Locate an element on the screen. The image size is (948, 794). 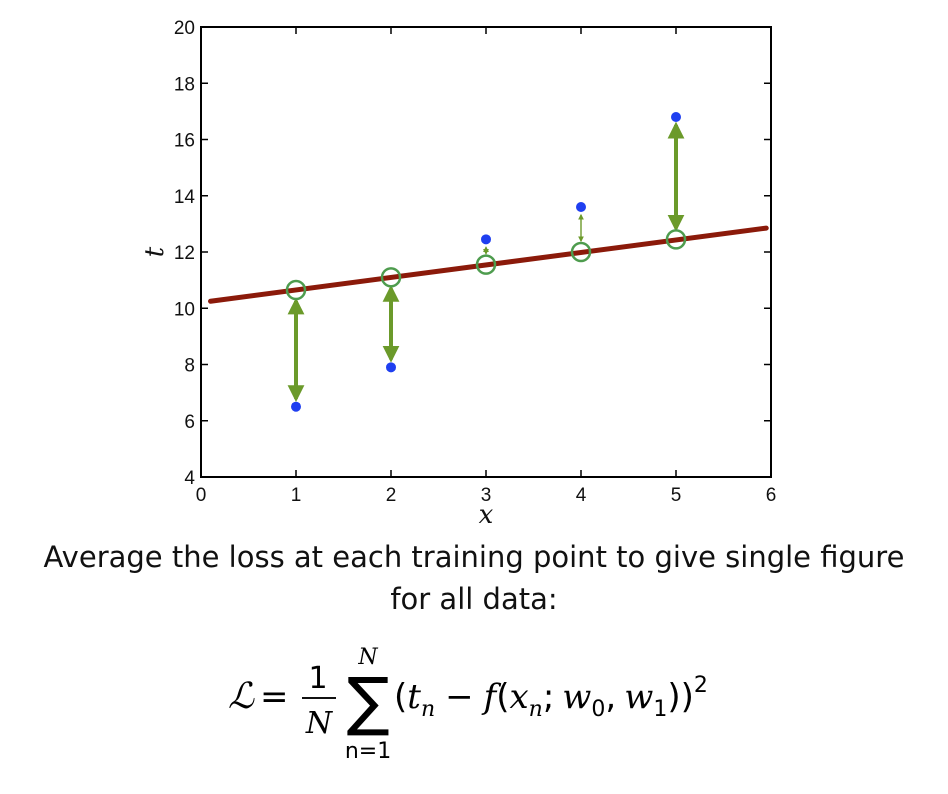
formula-body: (tn − f(xn; w0, w1))2 is located at coordinates (551, 697).